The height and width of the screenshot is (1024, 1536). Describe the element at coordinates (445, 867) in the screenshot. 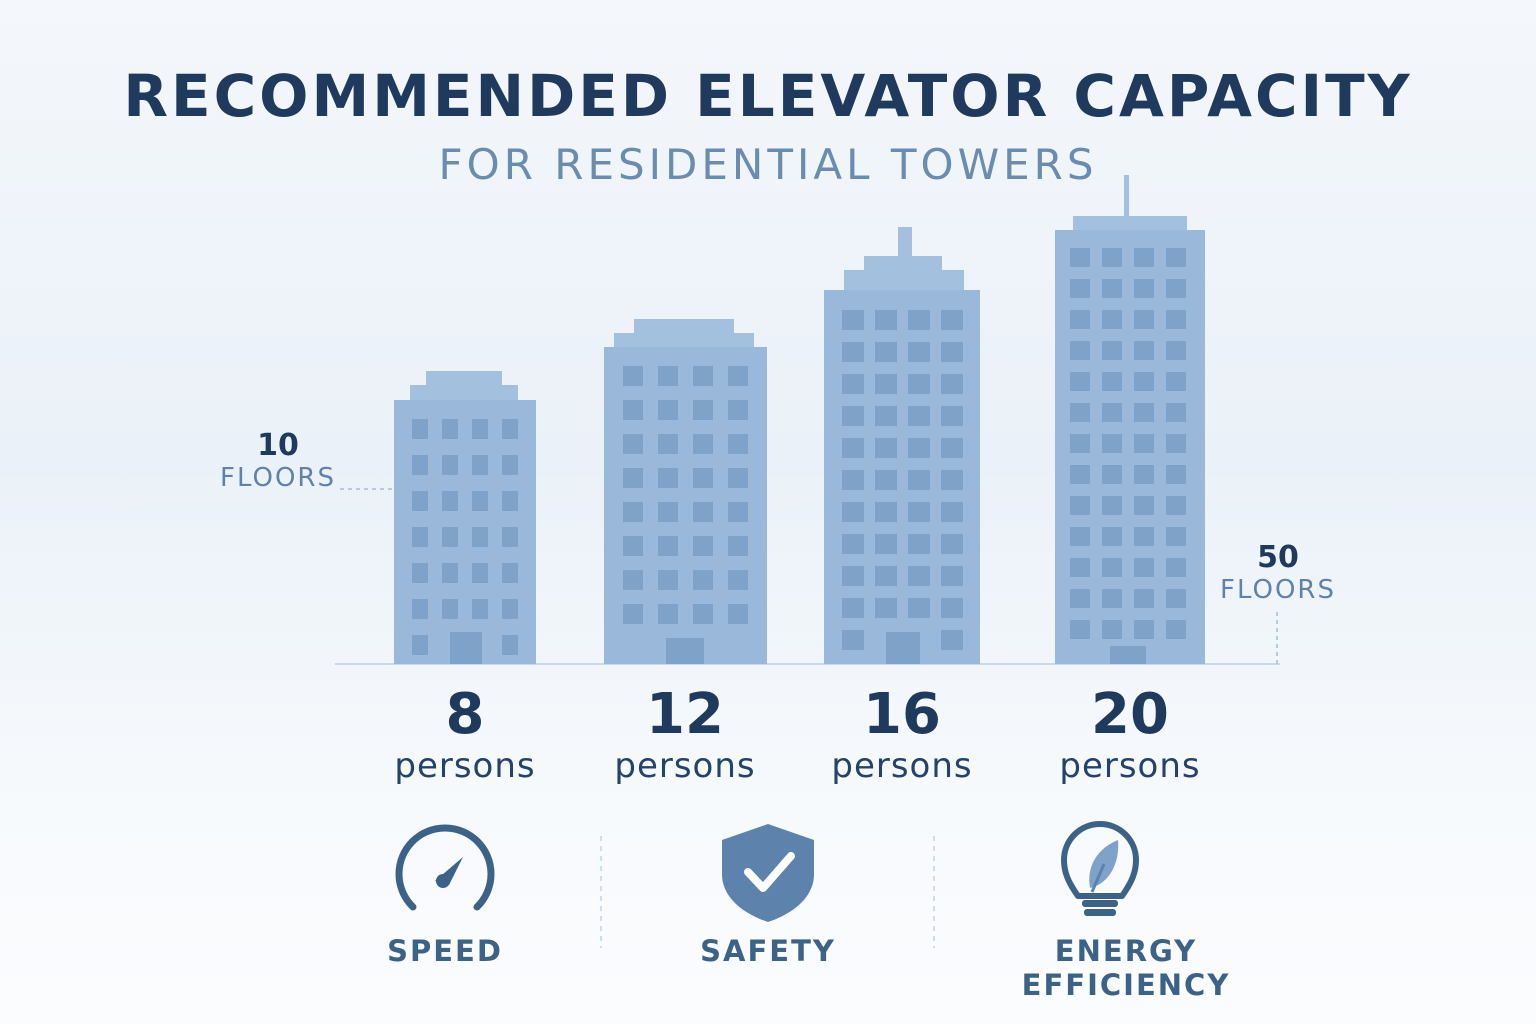

I see `speedometer-icon` at that location.